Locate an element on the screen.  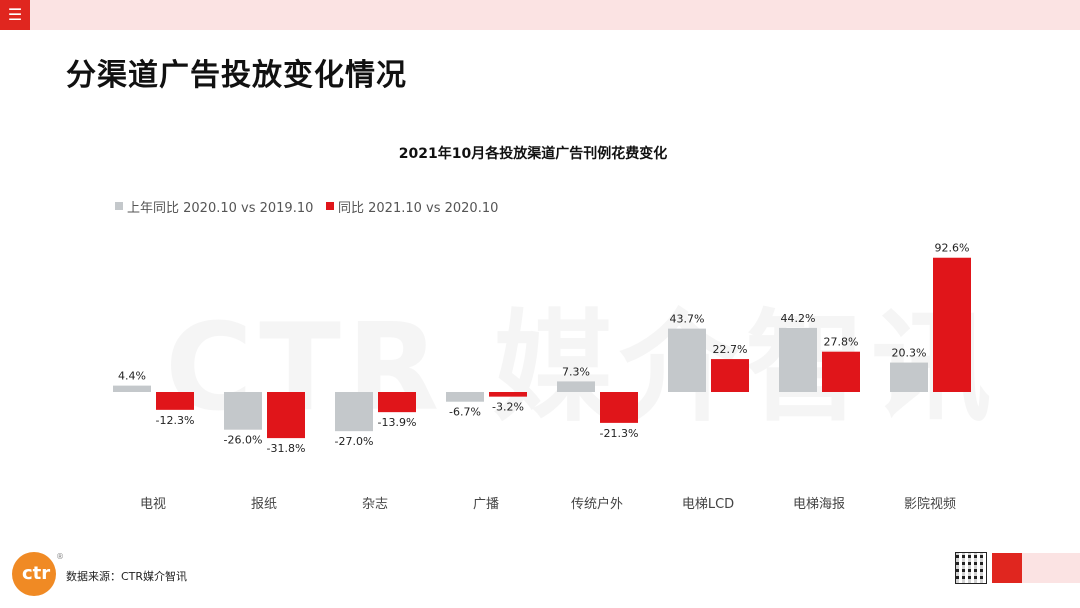
menu-icon: ☰ is located at coordinates (15, 15).